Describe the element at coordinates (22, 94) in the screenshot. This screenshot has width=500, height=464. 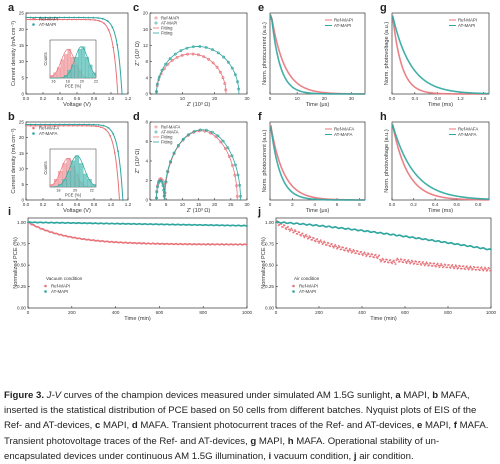
I see `y-tick-label: 0` at that location.